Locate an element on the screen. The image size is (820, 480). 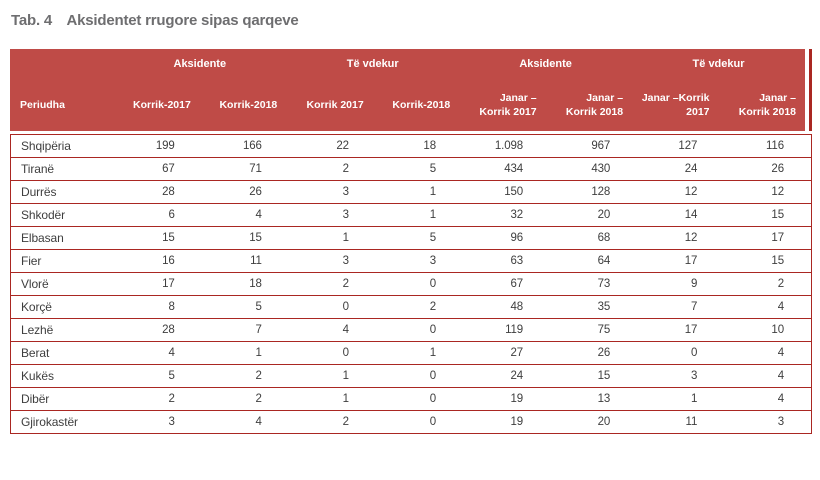
value-cell-aksidente-janar-korrik-2018: 64 is located at coordinates (594, 261).